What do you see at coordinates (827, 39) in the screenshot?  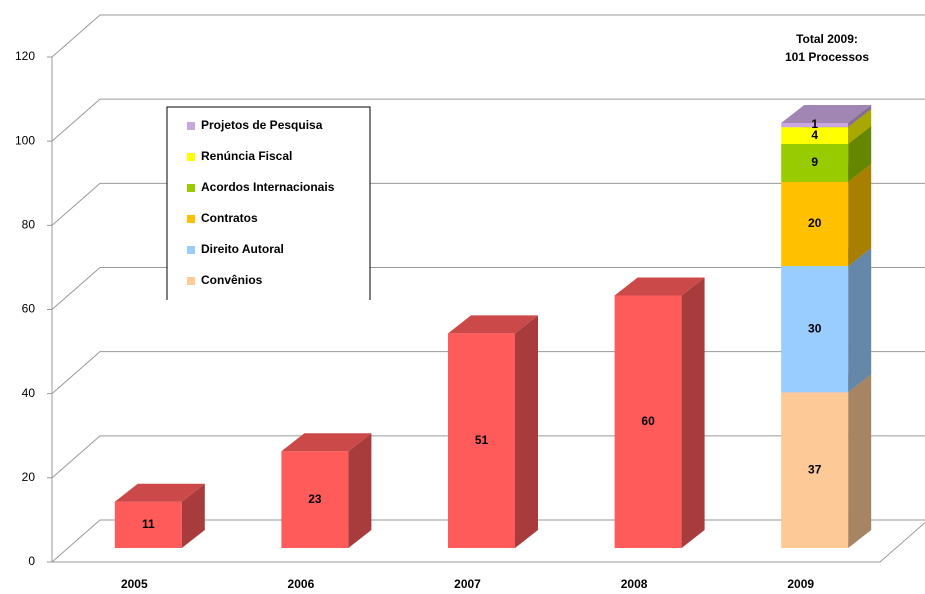 I see `annotation: Total 2009:` at bounding box center [827, 39].